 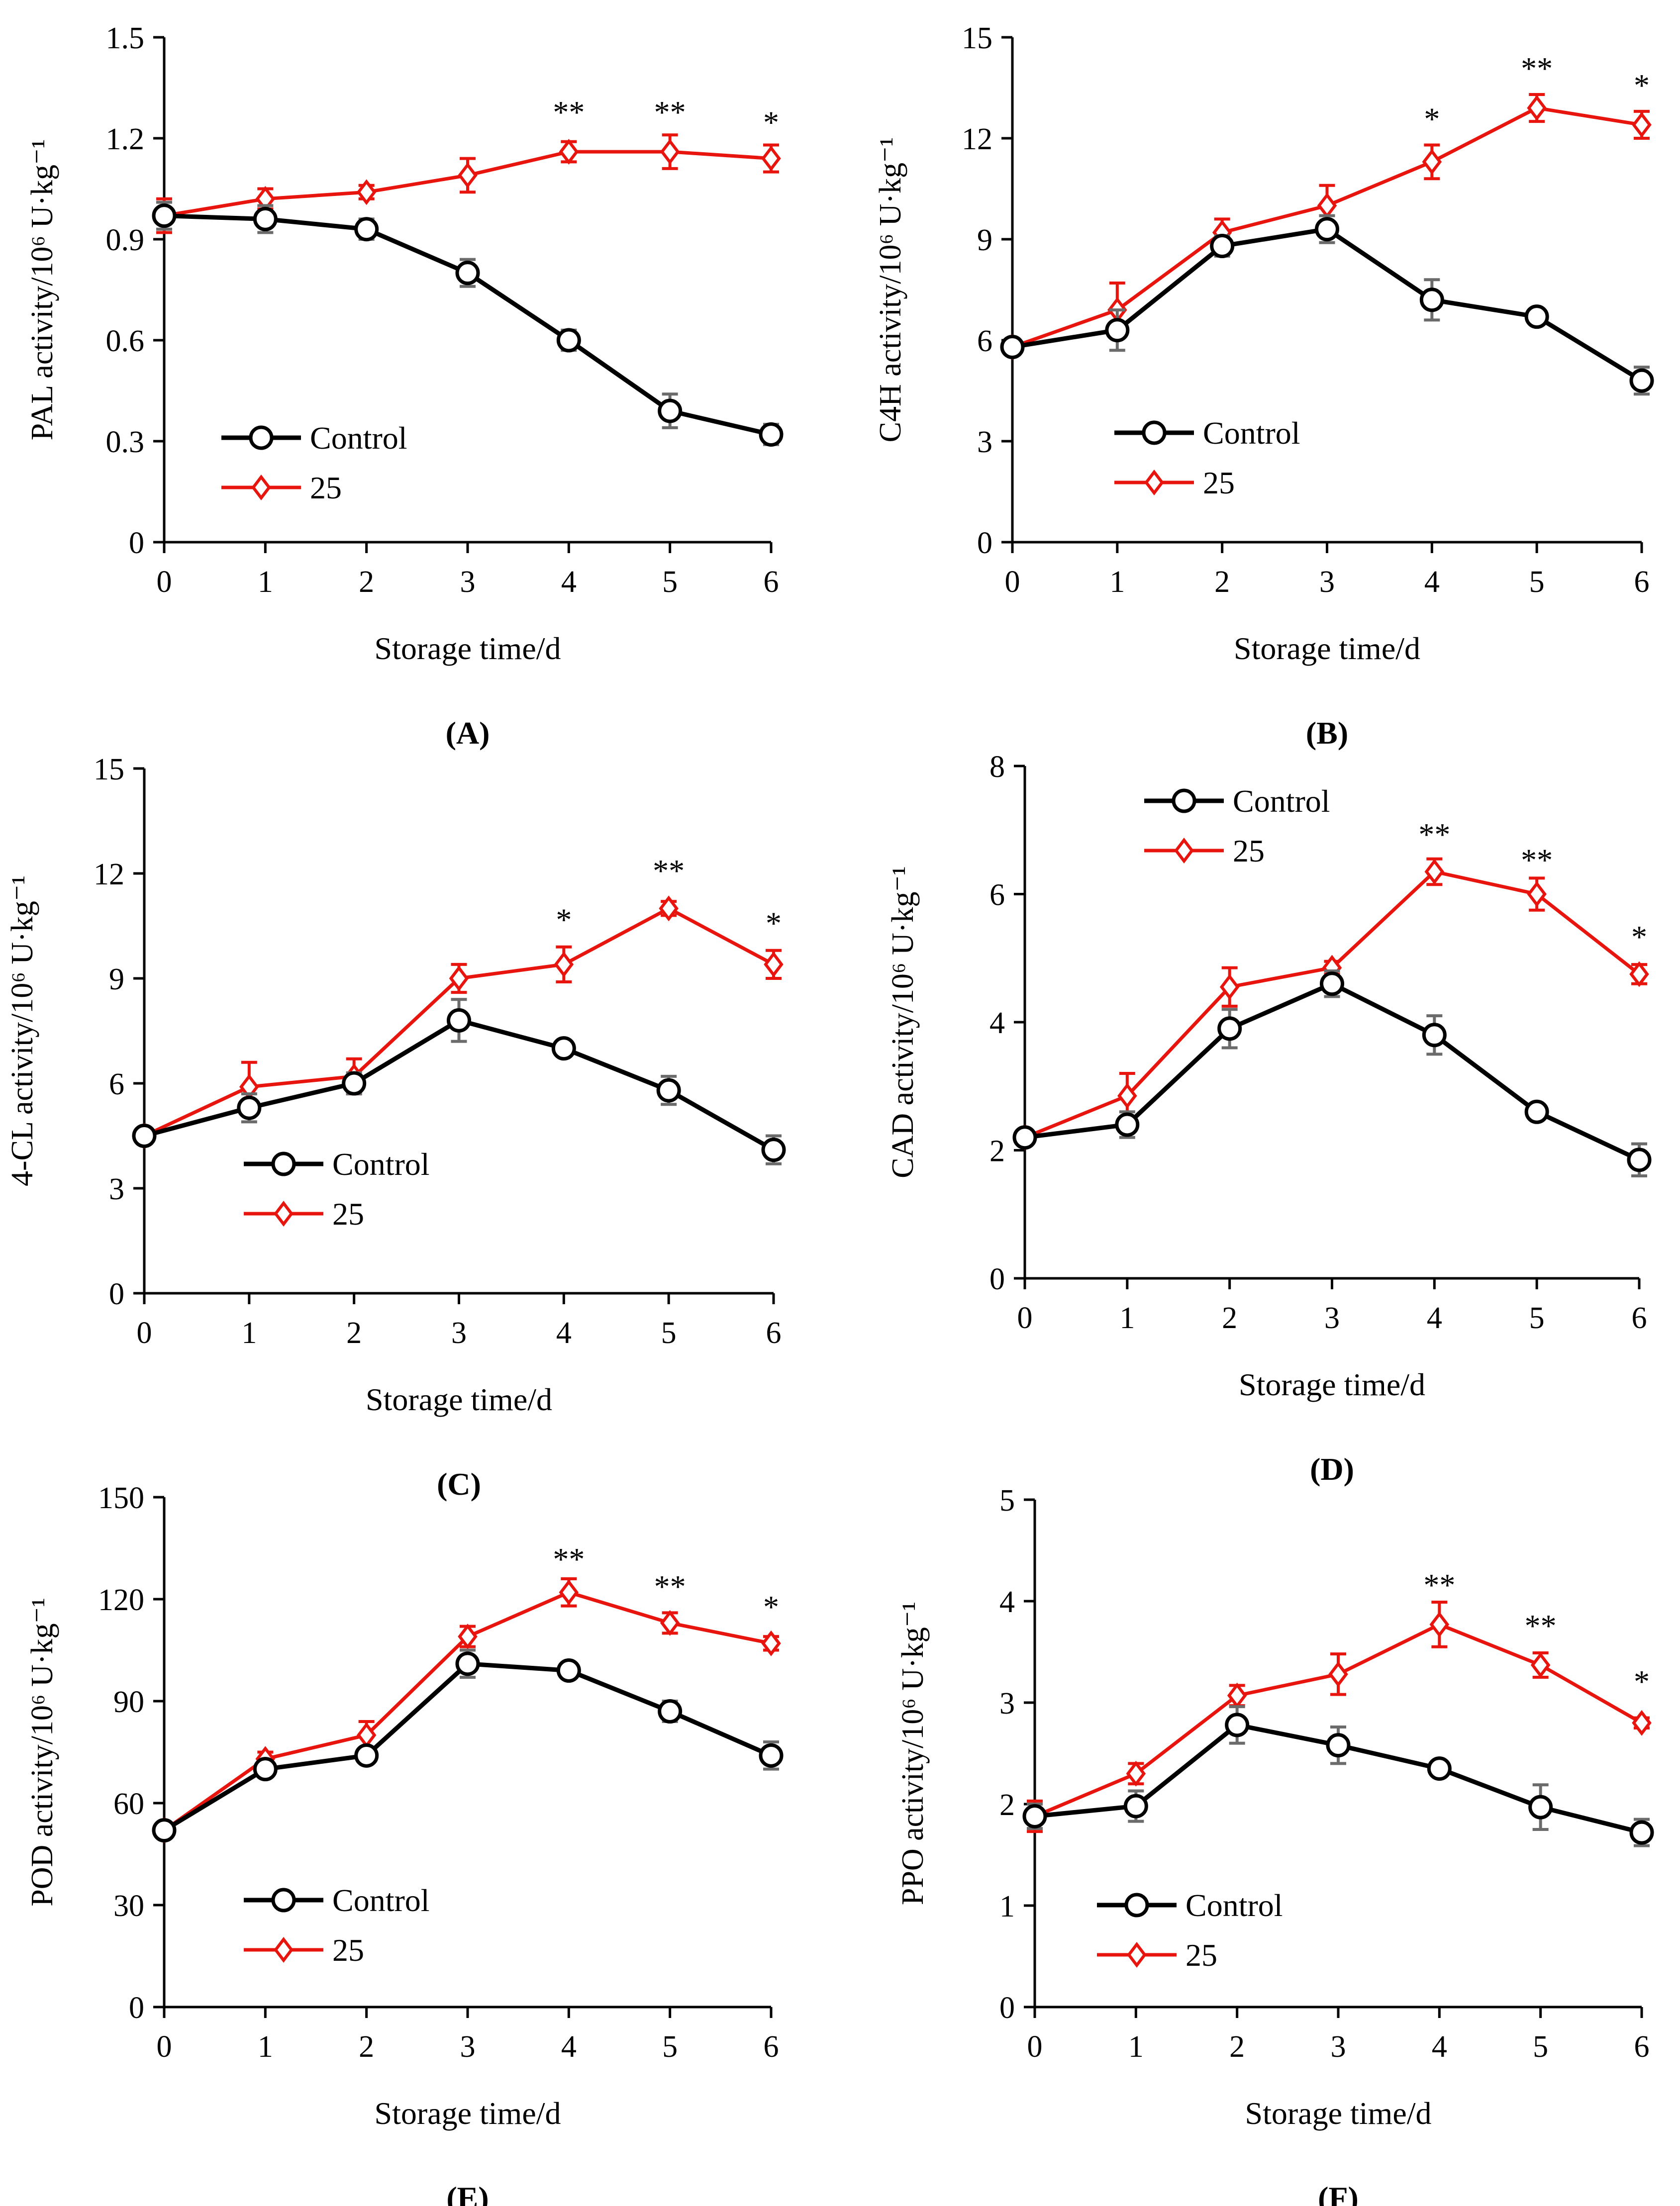 What do you see at coordinates (913, 1753) in the screenshot?
I see `y-axis-label: PPO activity/10⁶ U·kg⁻¹` at bounding box center [913, 1753].